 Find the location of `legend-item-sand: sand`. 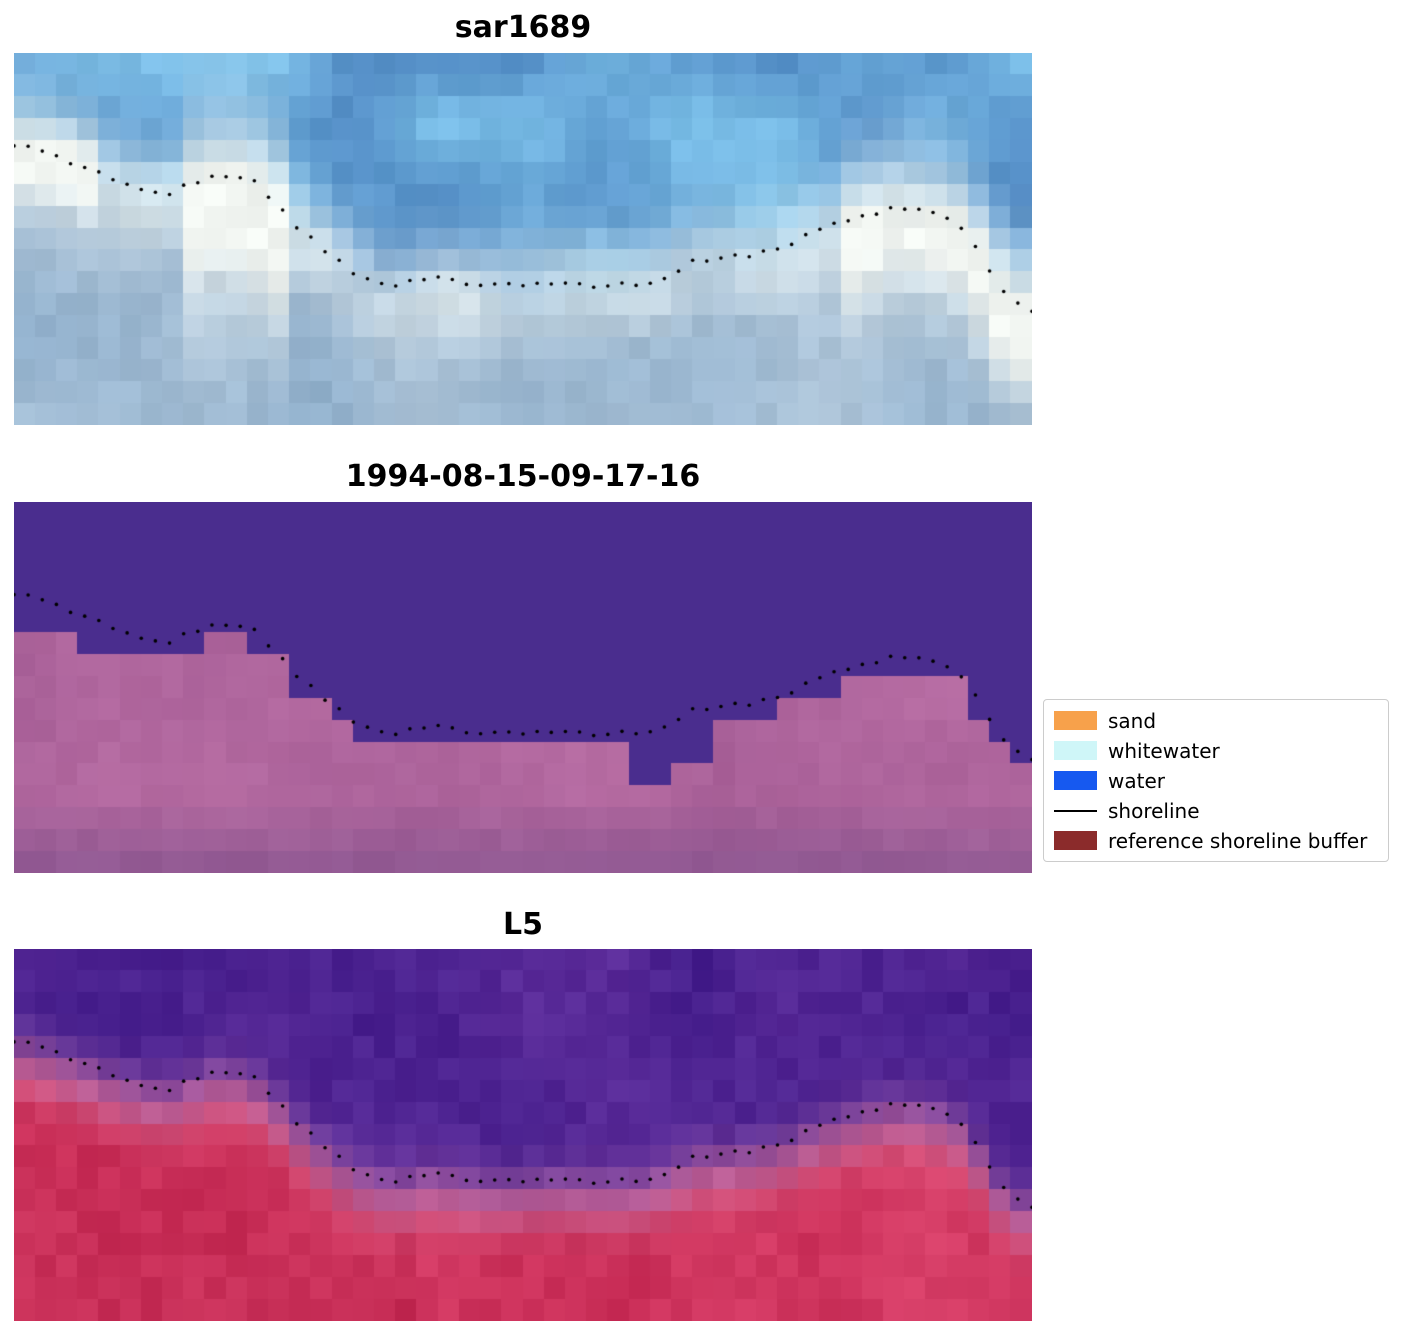

legend-item-sand: sand is located at coordinates (1216, 720).